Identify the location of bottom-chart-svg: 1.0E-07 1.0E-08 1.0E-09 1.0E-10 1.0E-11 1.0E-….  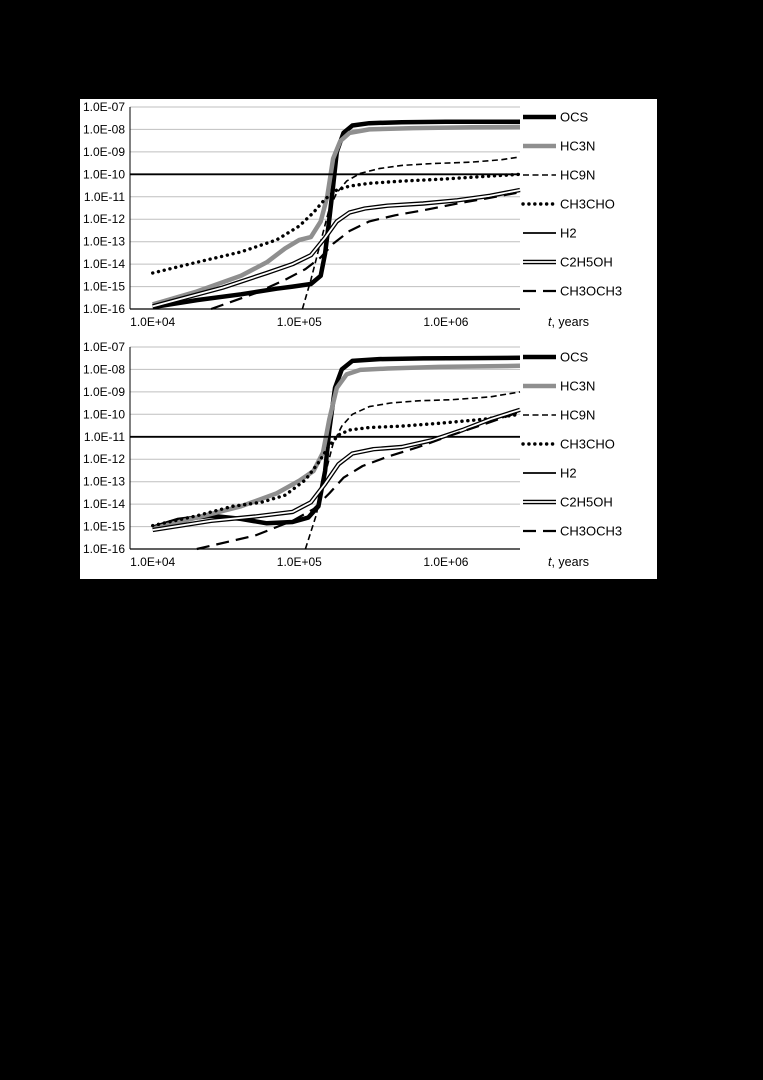
(352, 454).